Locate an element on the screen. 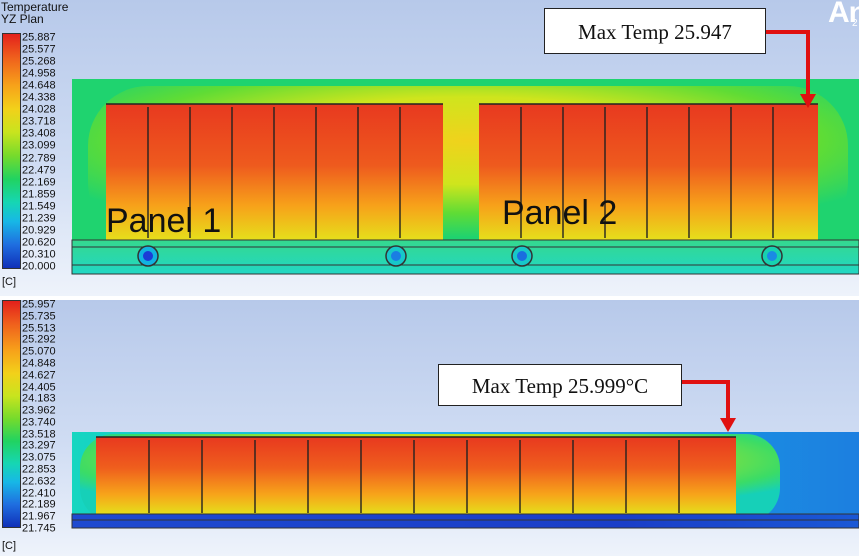  legend-tick-label: 25.070 is located at coordinates (39, 351).